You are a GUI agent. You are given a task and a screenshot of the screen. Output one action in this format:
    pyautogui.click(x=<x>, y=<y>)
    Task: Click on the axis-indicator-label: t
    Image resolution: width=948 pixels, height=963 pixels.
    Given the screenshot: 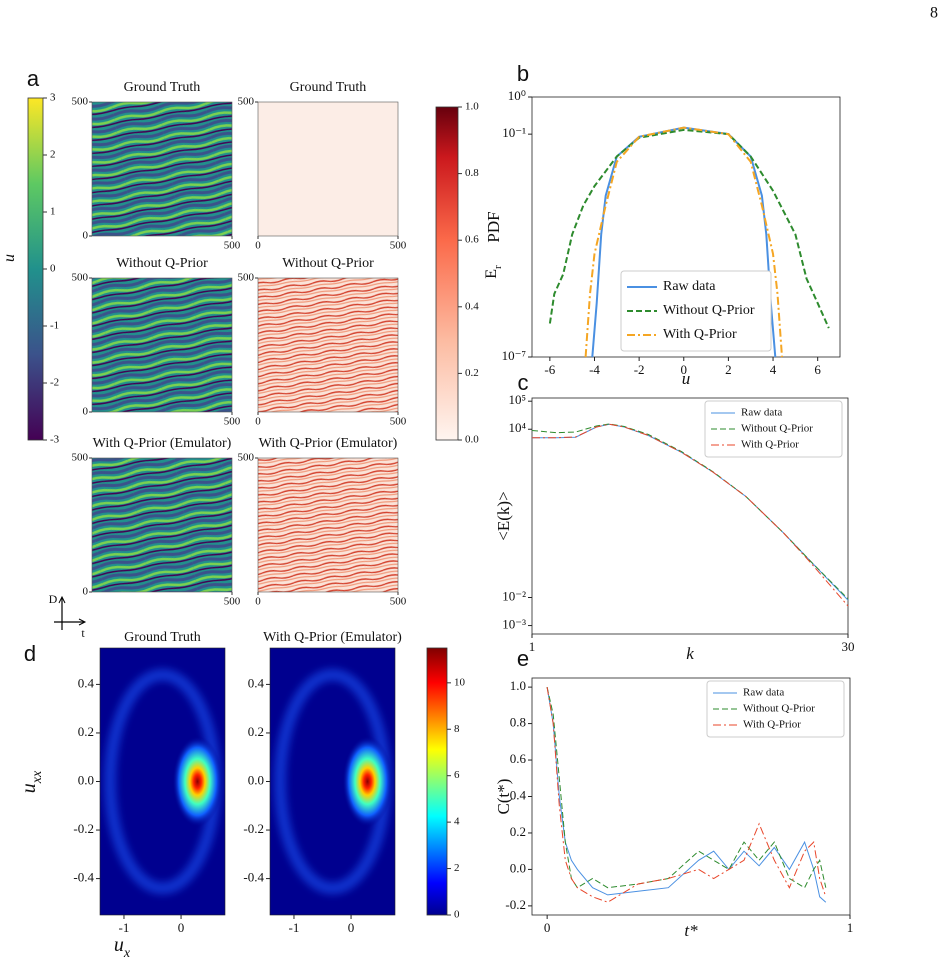 What is the action you would take?
    pyautogui.click(x=83, y=633)
    